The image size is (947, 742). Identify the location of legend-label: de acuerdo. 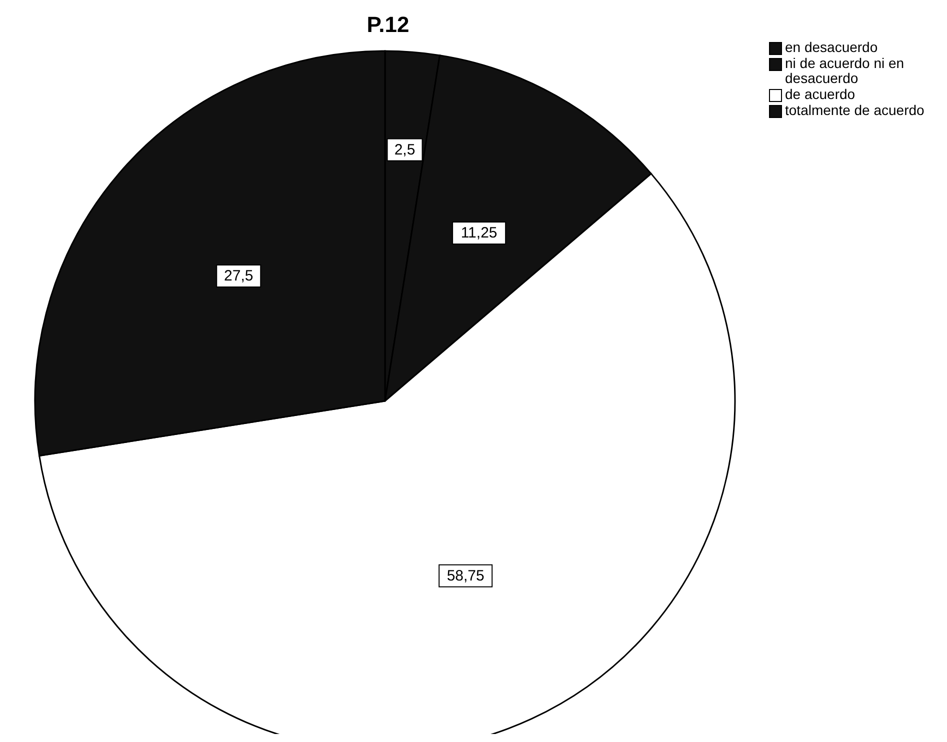
(820, 94).